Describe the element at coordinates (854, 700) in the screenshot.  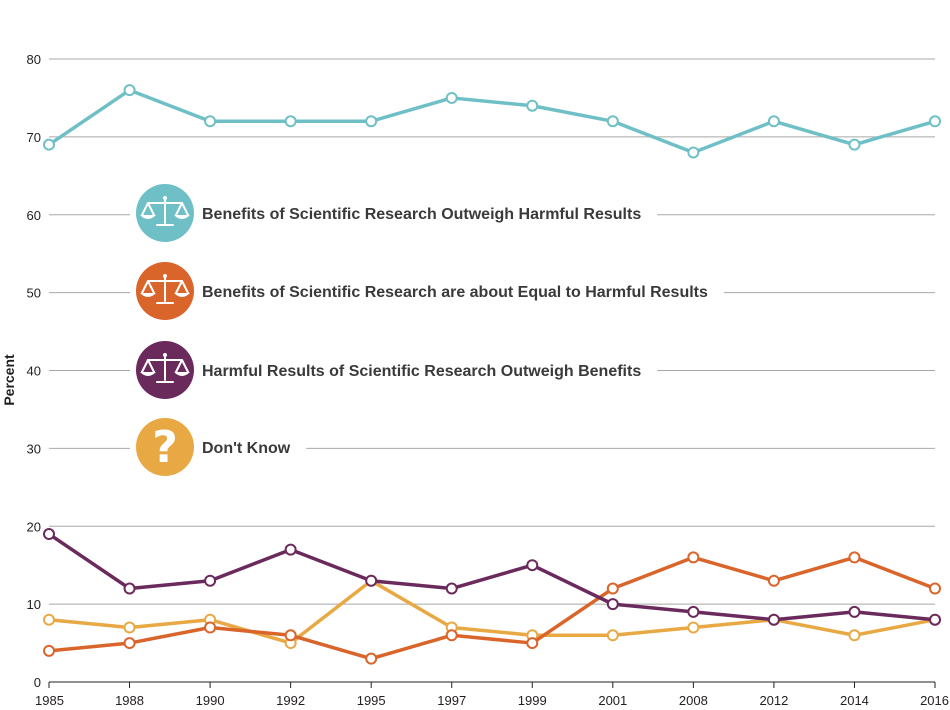
I see `x-tick-label: 2014` at that location.